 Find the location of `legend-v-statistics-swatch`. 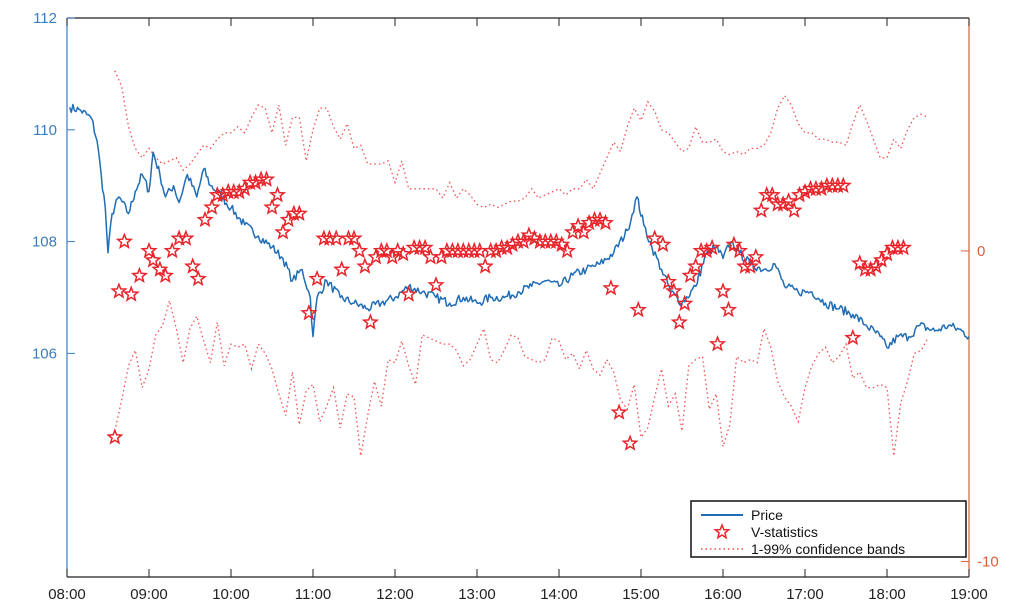

legend-v-statistics-swatch is located at coordinates (722, 531).